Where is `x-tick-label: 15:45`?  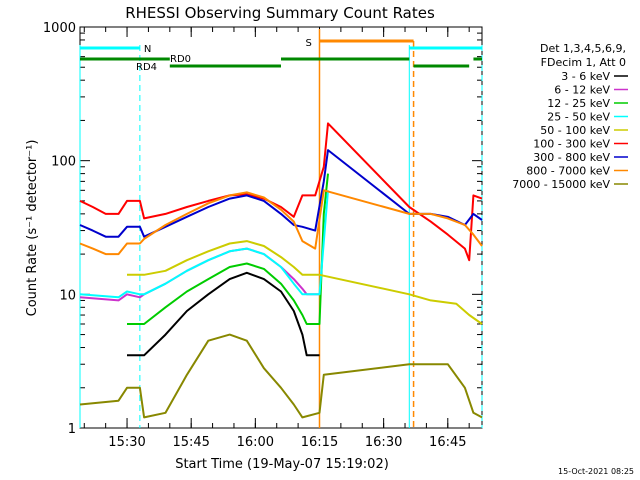
x-tick-label: 15:45 is located at coordinates (190, 442).